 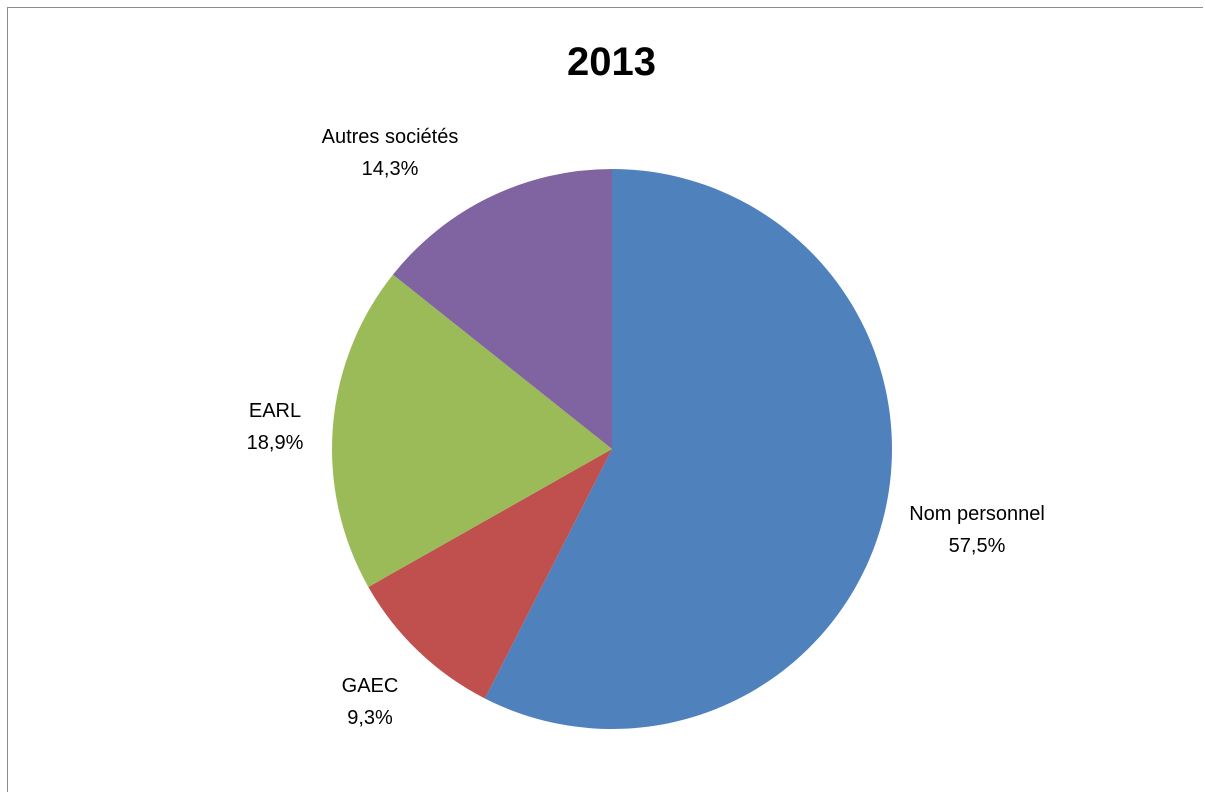 I want to click on slice-label-nom-personnel: Nom personnel, so click(x=977, y=514).